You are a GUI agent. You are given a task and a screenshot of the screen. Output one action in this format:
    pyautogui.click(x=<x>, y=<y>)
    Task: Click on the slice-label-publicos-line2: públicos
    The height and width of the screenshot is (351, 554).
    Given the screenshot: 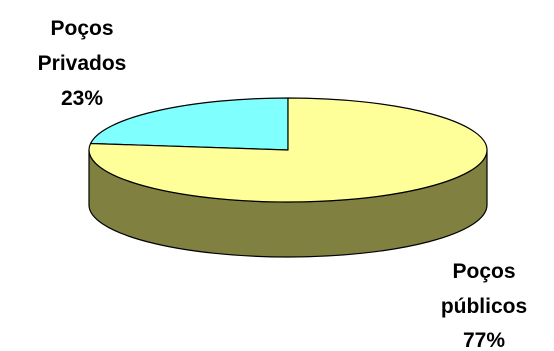 What is the action you would take?
    pyautogui.click(x=484, y=306)
    